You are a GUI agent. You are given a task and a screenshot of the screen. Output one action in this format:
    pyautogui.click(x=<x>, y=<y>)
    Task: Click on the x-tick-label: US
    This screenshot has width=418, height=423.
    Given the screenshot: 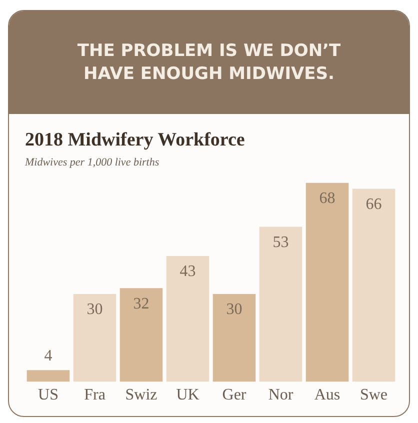 What is the action you would take?
    pyautogui.click(x=48, y=395)
    